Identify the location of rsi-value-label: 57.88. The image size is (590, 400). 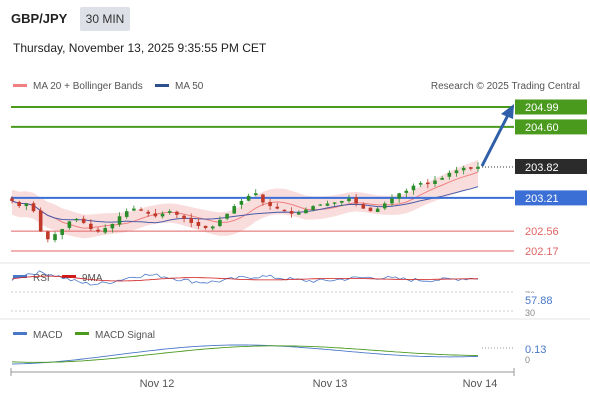
(539, 301).